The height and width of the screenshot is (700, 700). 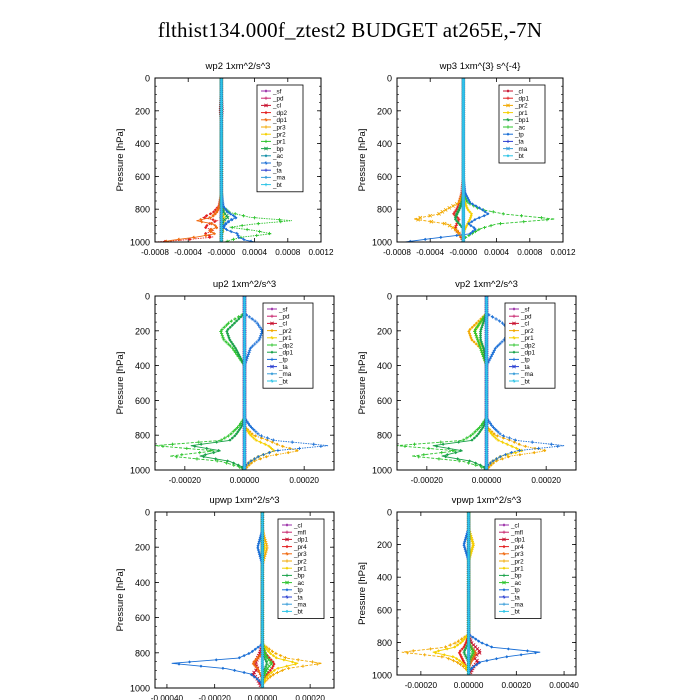 What do you see at coordinates (310, 697) in the screenshot?
I see `x-tick-label: 0.00020` at bounding box center [310, 697].